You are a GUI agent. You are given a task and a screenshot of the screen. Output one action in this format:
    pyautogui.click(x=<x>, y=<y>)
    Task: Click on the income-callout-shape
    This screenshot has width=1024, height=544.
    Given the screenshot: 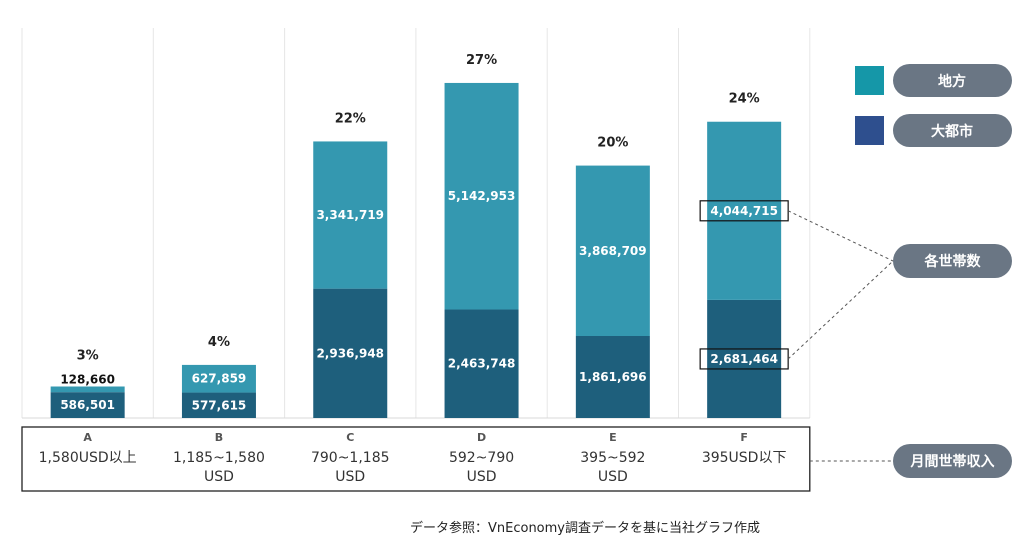 What is the action you would take?
    pyautogui.click(x=952, y=461)
    